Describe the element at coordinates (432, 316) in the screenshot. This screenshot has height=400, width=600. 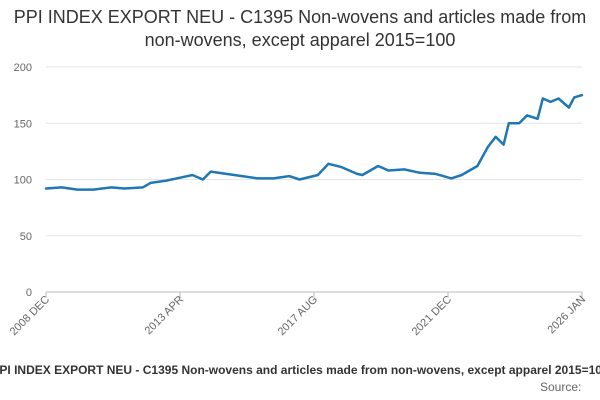
I see `x-tick-label: 2021 DEC` at that location.